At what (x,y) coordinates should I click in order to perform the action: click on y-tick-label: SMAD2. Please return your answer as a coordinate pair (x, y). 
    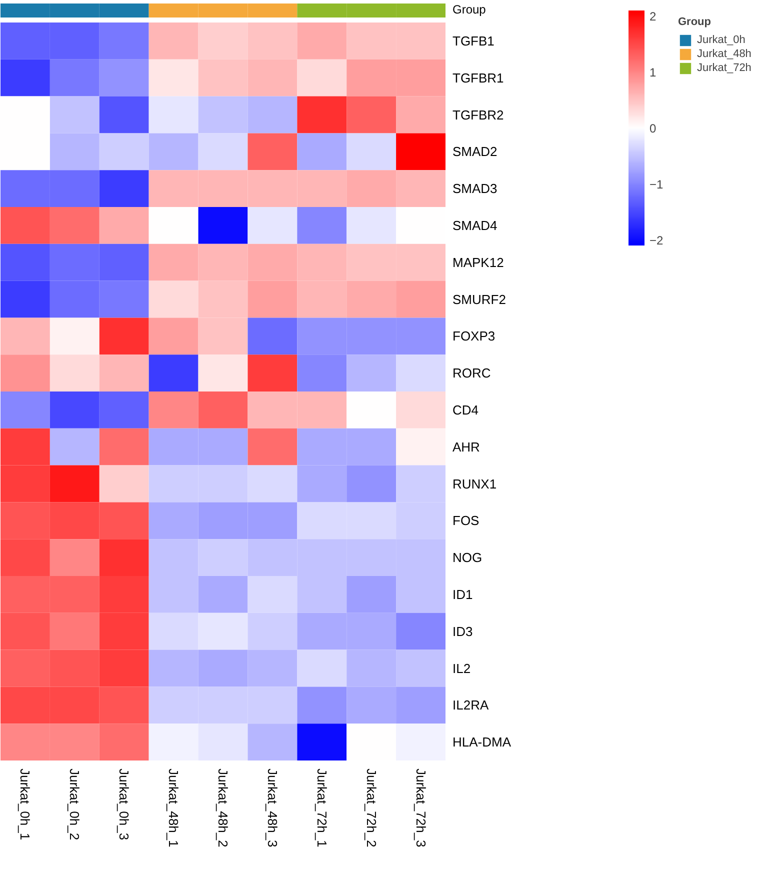
    Looking at the image, I should click on (475, 152).